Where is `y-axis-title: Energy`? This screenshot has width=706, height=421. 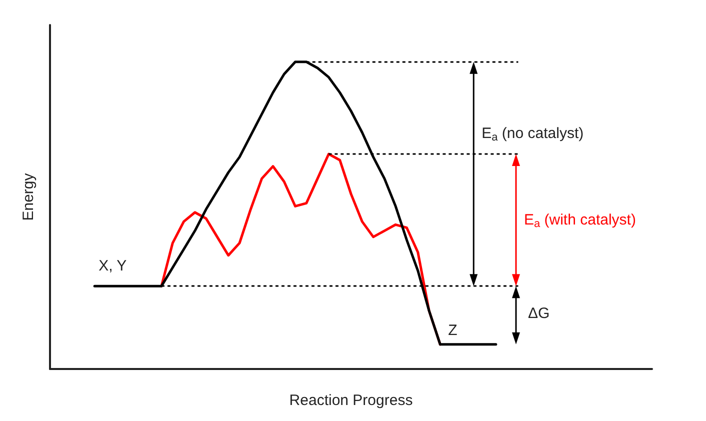 y-axis-title: Energy is located at coordinates (28, 196).